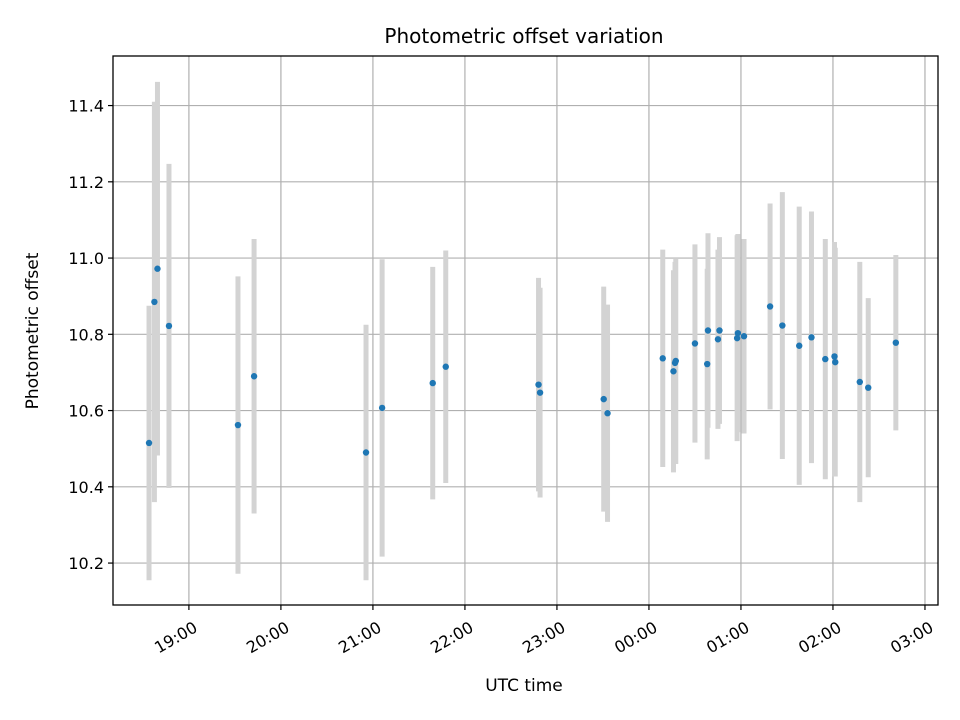  What do you see at coordinates (33, 330) in the screenshot?
I see `y-axis-label: Photometric offset` at bounding box center [33, 330].